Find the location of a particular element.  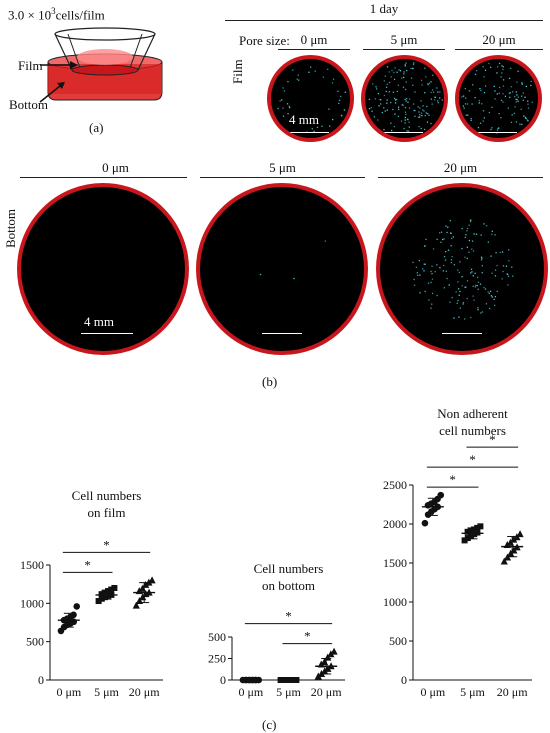

y-tick-label: 500 is located at coordinates (35, 642).